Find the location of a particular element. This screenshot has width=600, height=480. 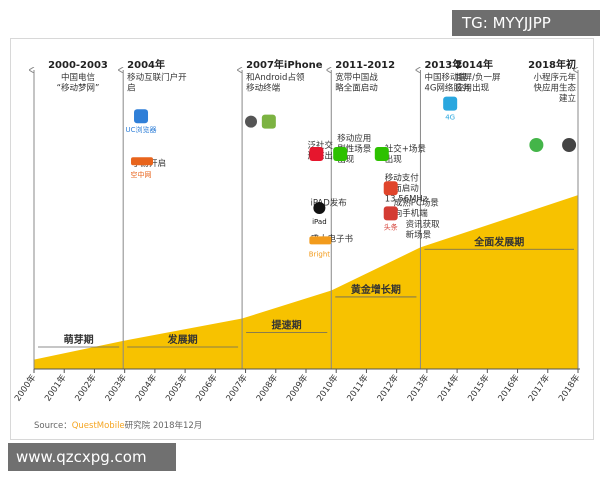

milestone-desc: 略全面启动 is located at coordinates (356, 88).